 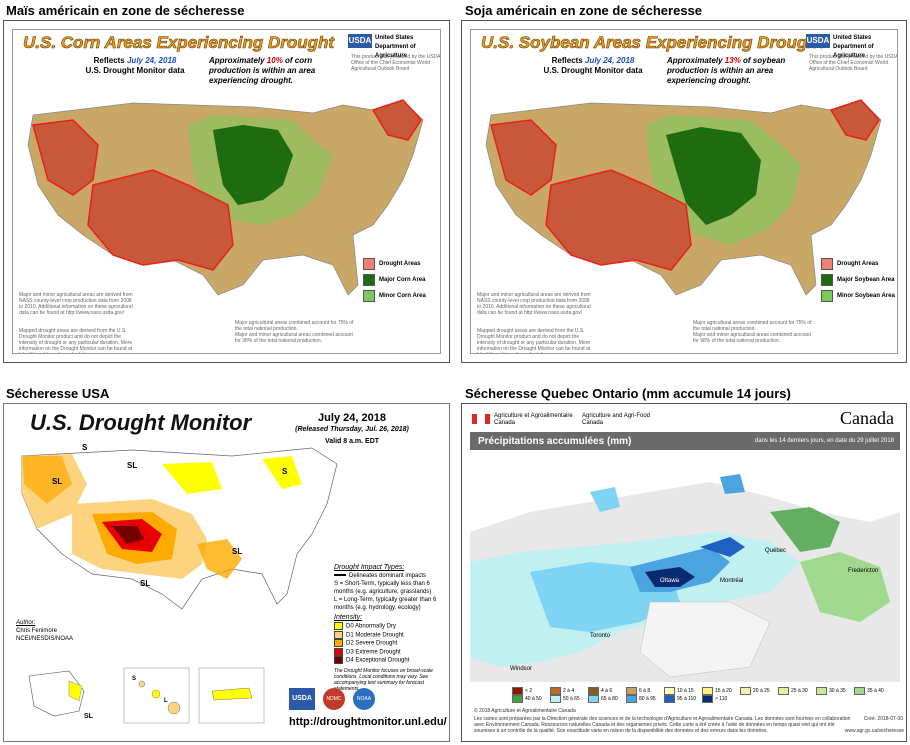 What do you see at coordinates (134, 679) in the screenshot?
I see `dm-label-s-hawaii: S` at bounding box center [134, 679].